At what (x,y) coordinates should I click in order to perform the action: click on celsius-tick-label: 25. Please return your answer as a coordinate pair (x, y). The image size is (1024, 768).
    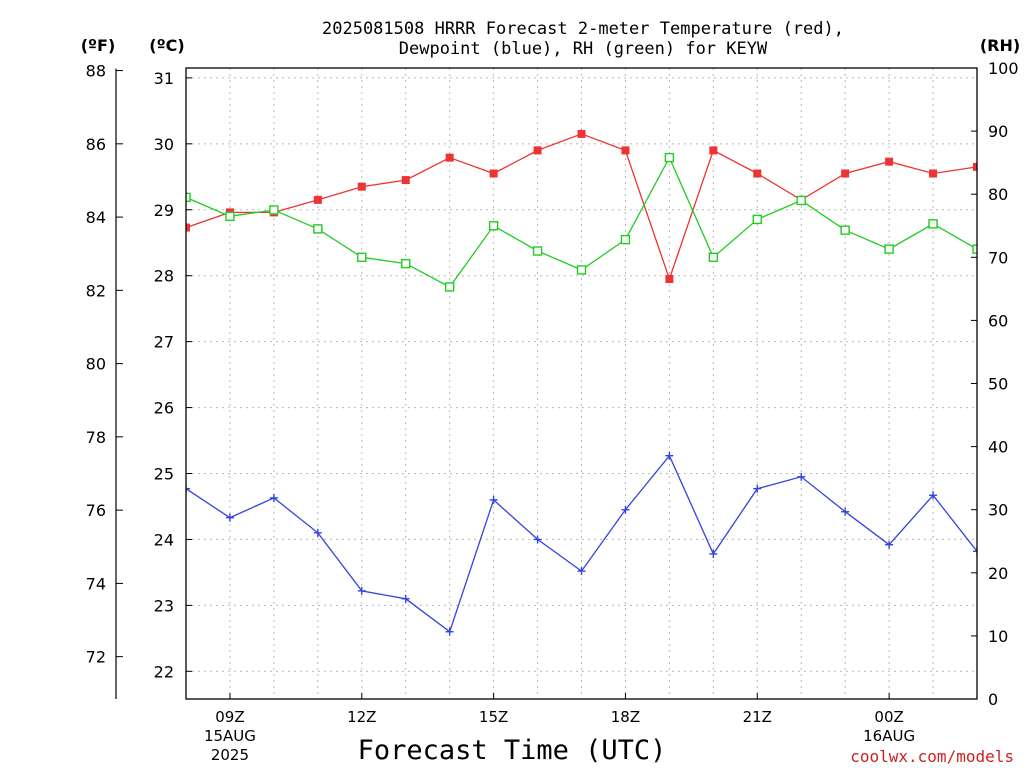
    Looking at the image, I should click on (164, 474).